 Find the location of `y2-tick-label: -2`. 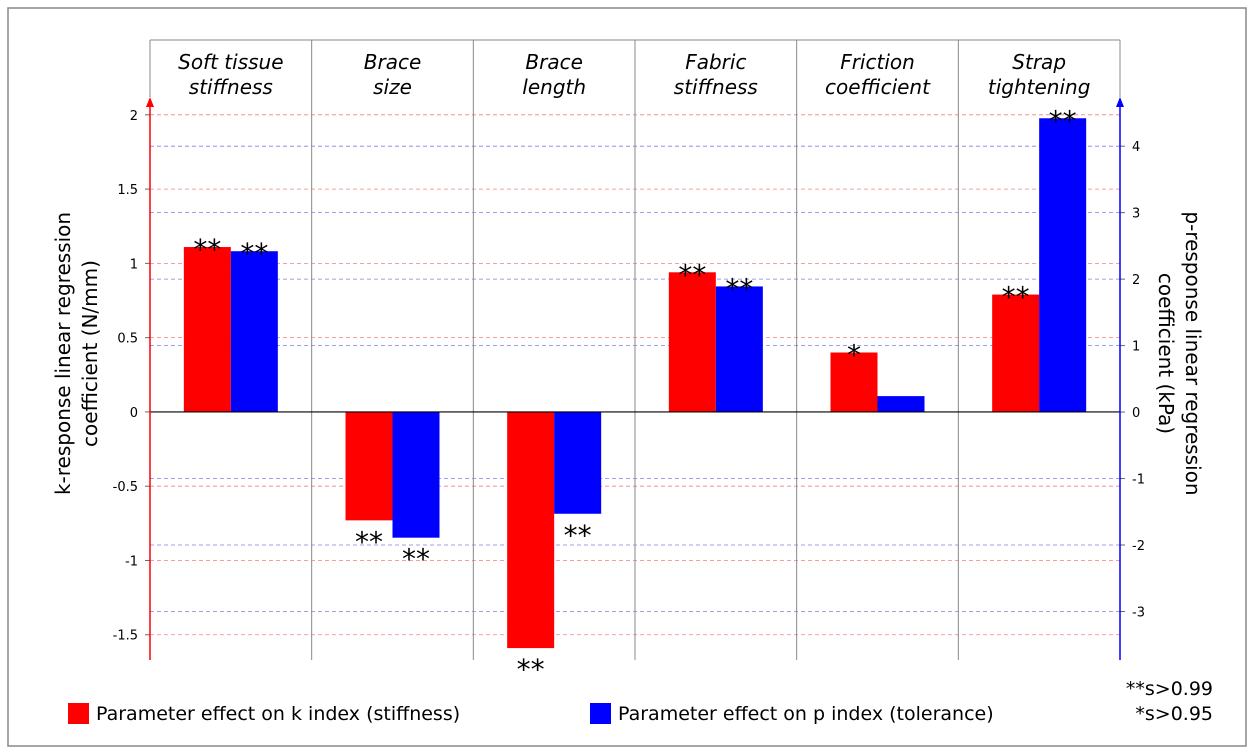

y2-tick-label: -2 is located at coordinates (1138, 546).